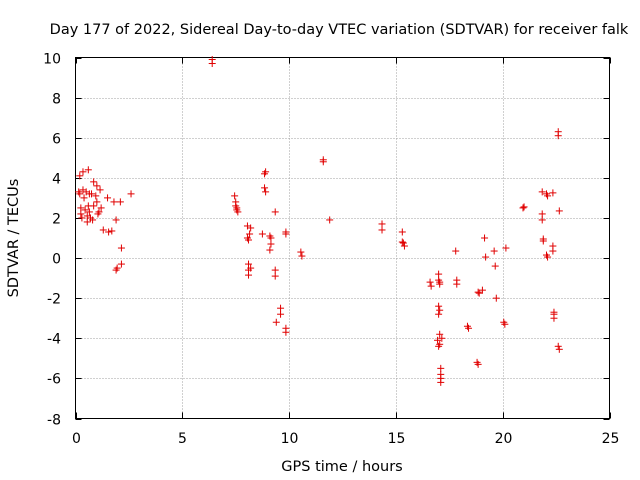  I want to click on x-tick-label: 5, so click(182, 439).